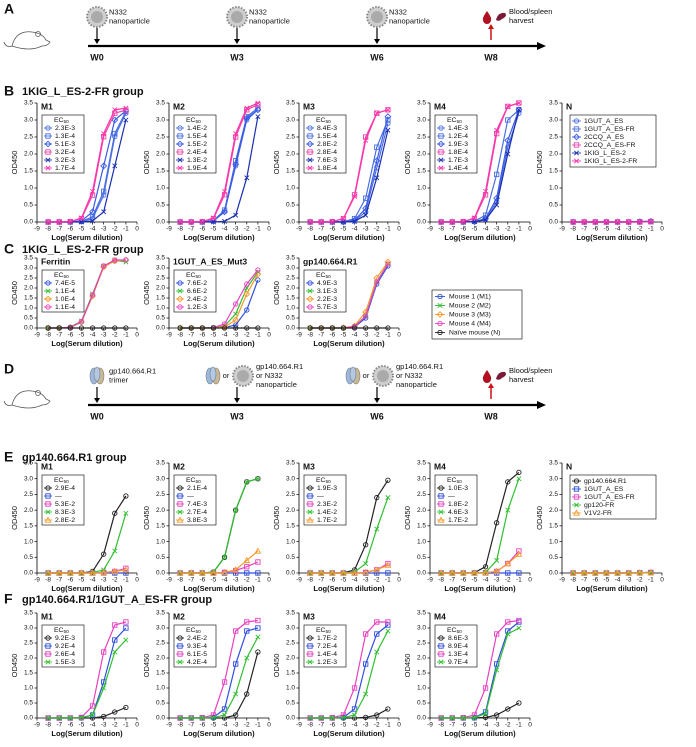  I want to click on event-text: gp140.664.R1, so click(279, 366).